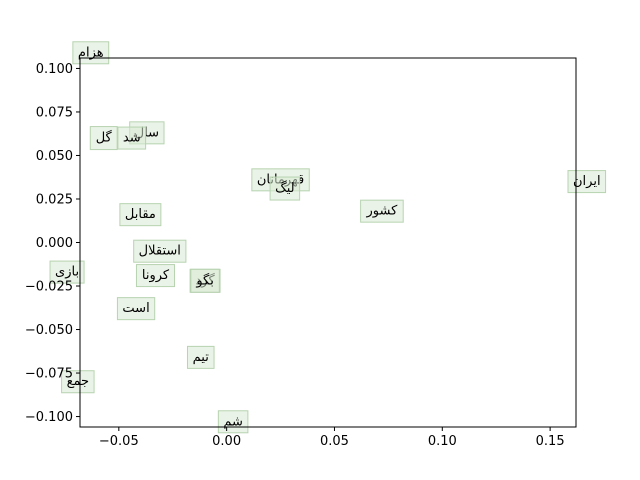 The height and width of the screenshot is (480, 640). I want to click on word-point: گل, so click(103, 138).